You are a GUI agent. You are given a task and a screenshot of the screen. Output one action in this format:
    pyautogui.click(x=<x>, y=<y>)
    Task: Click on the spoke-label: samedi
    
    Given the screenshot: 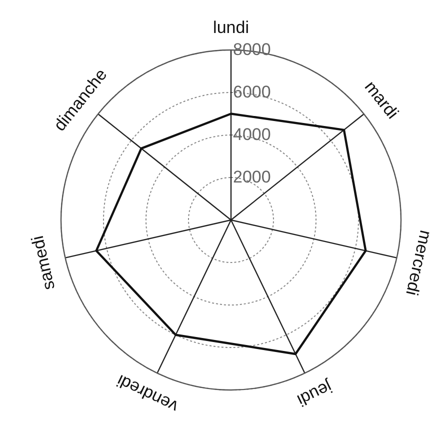 What is the action you would take?
    pyautogui.click(x=43, y=263)
    